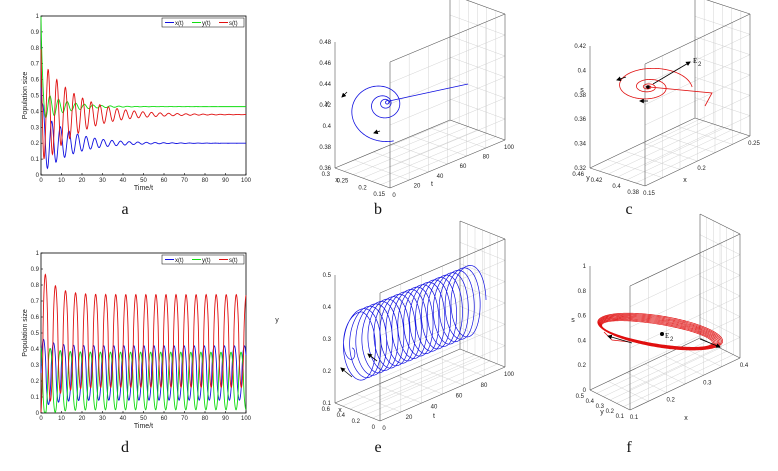 Image resolution: width=778 pixels, height=471 pixels. What do you see at coordinates (434, 407) in the screenshot?
I see `t-tick-label: 40` at bounding box center [434, 407].